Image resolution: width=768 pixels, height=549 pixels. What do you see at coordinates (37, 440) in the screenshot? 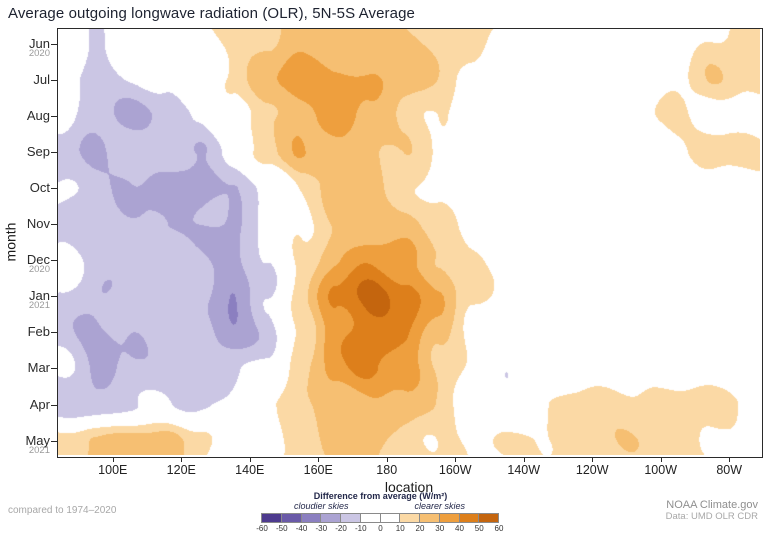
I see `y-tick-label: May` at bounding box center [37, 440].